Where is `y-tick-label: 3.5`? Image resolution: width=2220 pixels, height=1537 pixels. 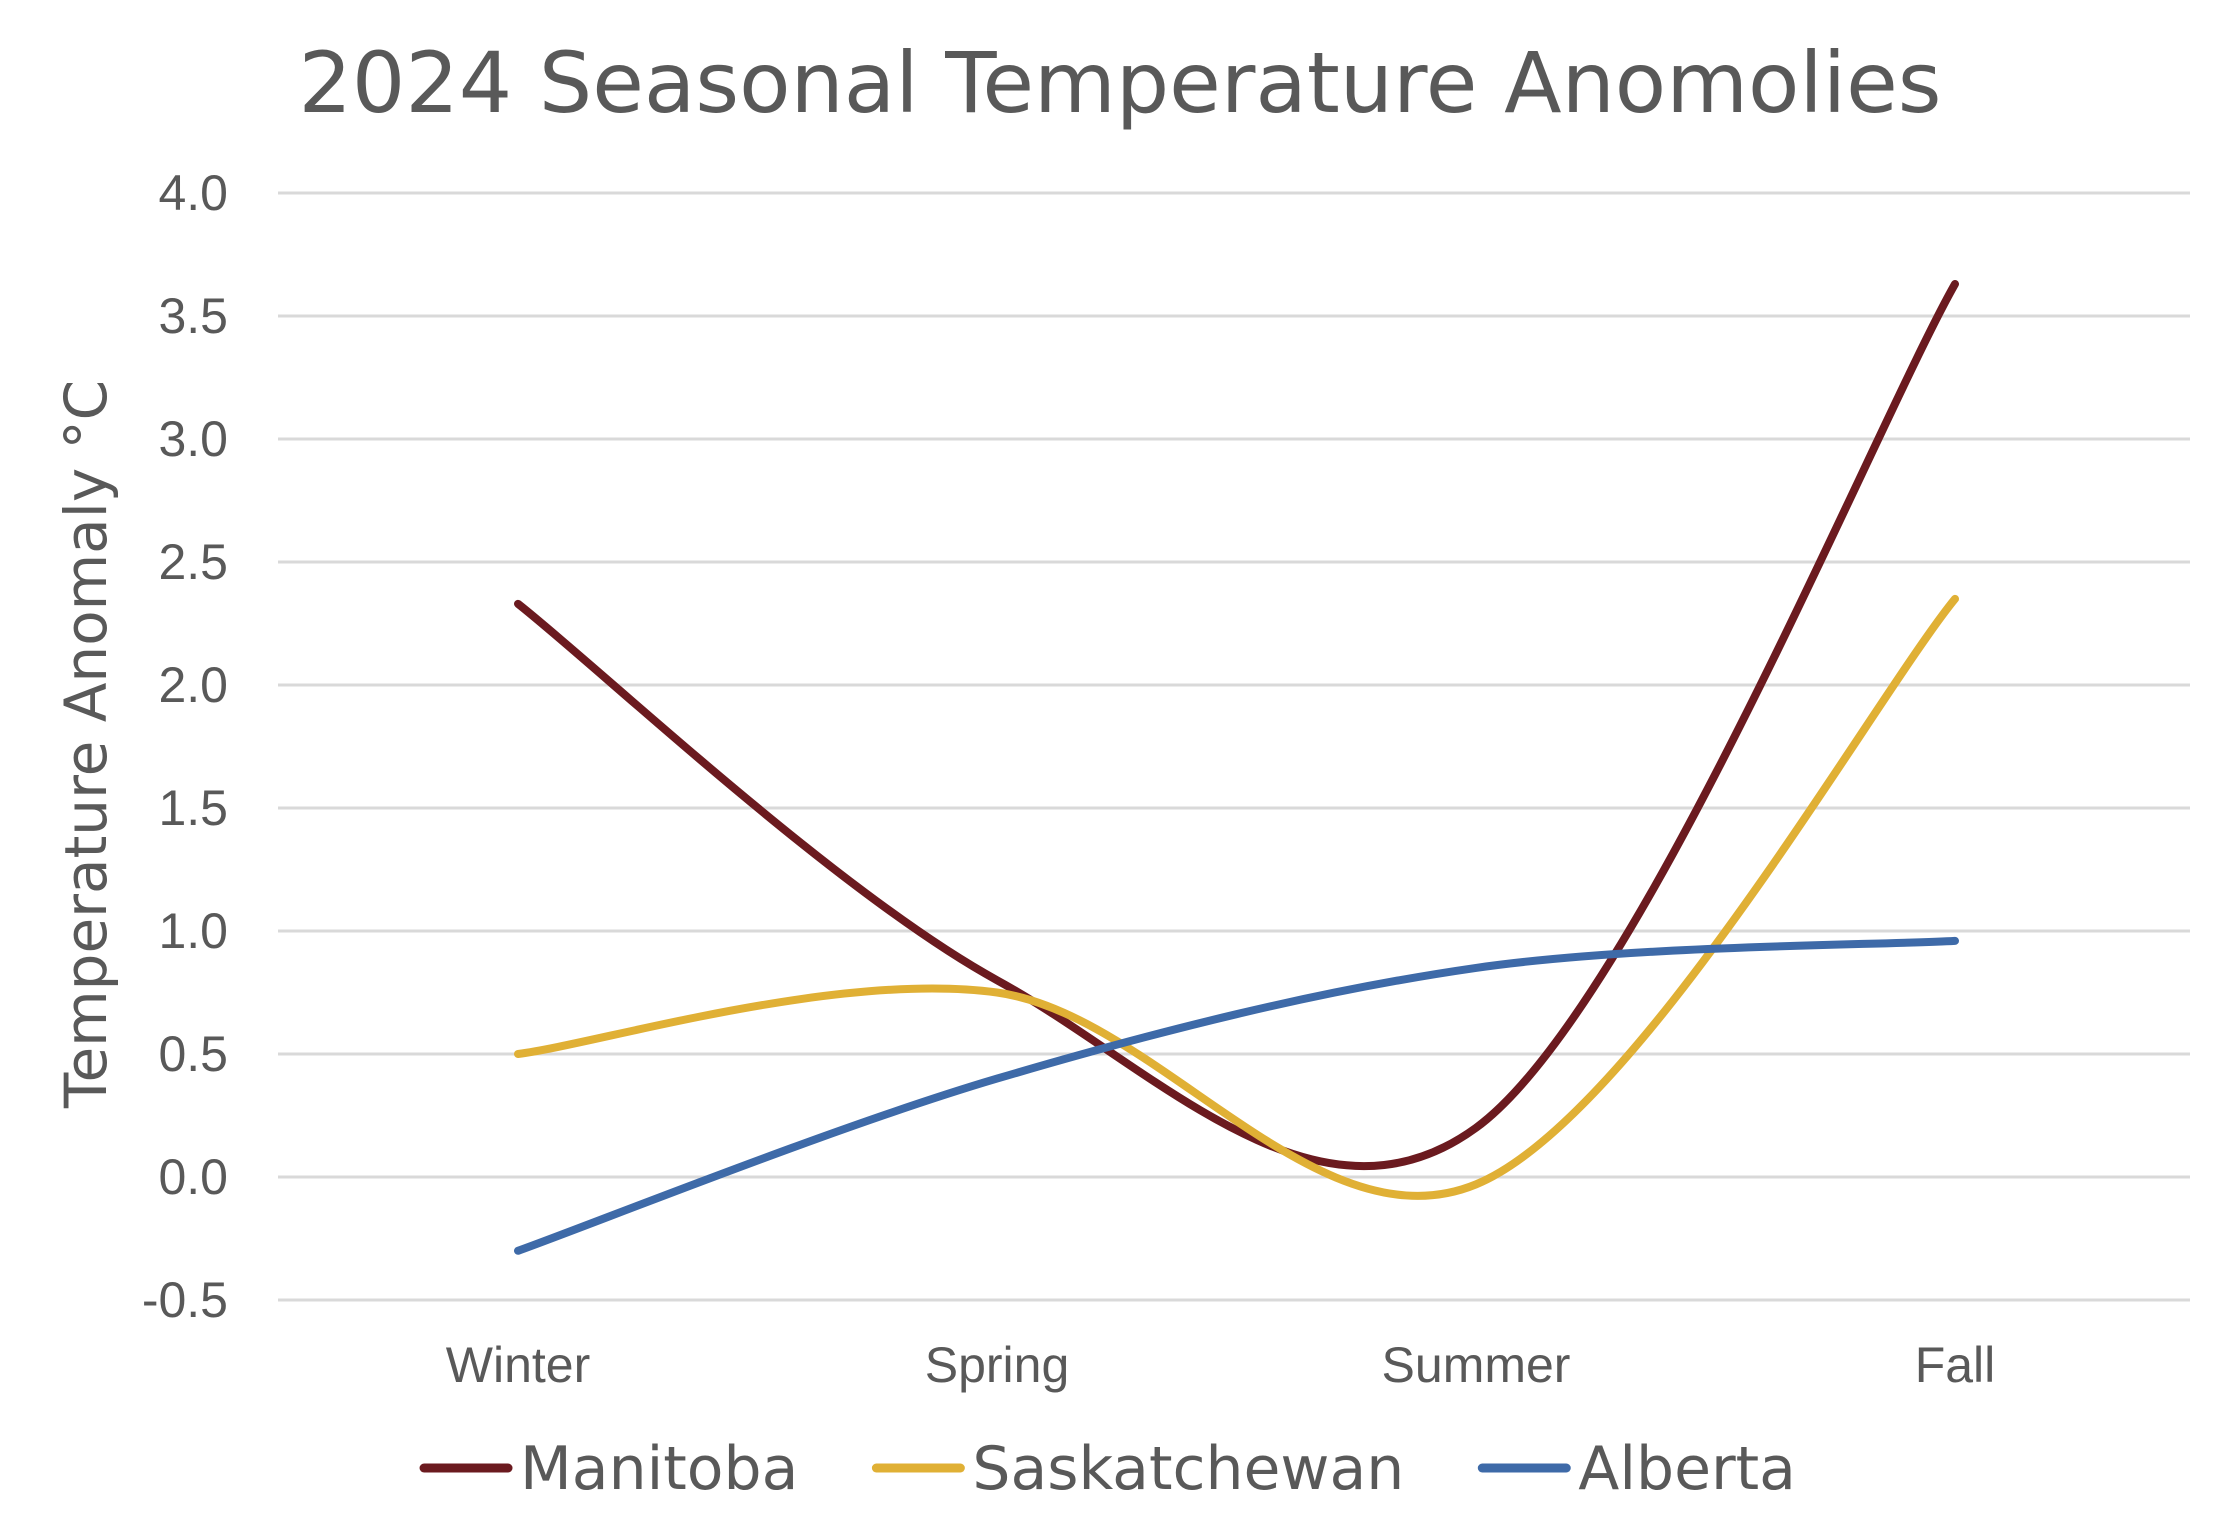 y-tick-label: 3.5 is located at coordinates (193, 316).